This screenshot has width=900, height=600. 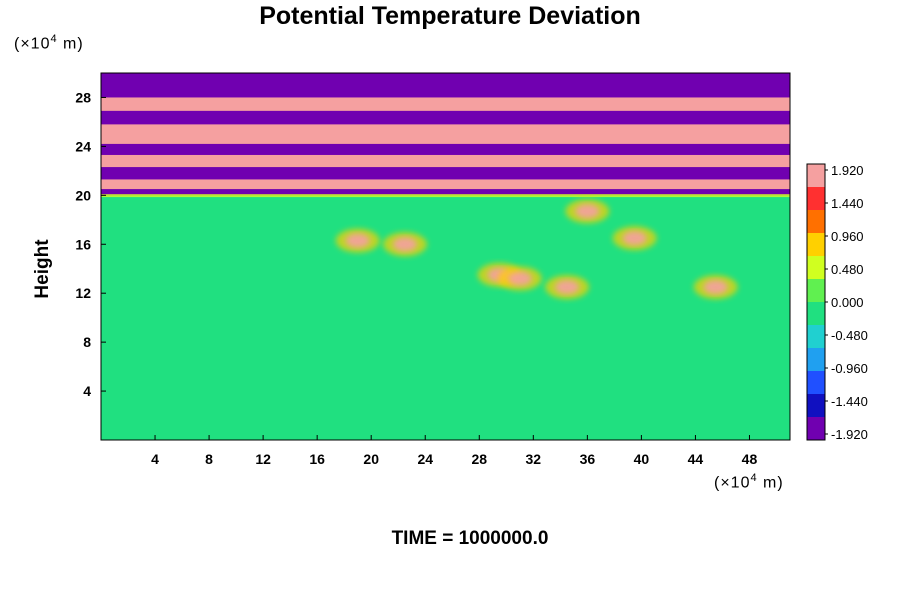 What do you see at coordinates (847, 203) in the screenshot?
I see `colorbar-label: 1.440` at bounding box center [847, 203].